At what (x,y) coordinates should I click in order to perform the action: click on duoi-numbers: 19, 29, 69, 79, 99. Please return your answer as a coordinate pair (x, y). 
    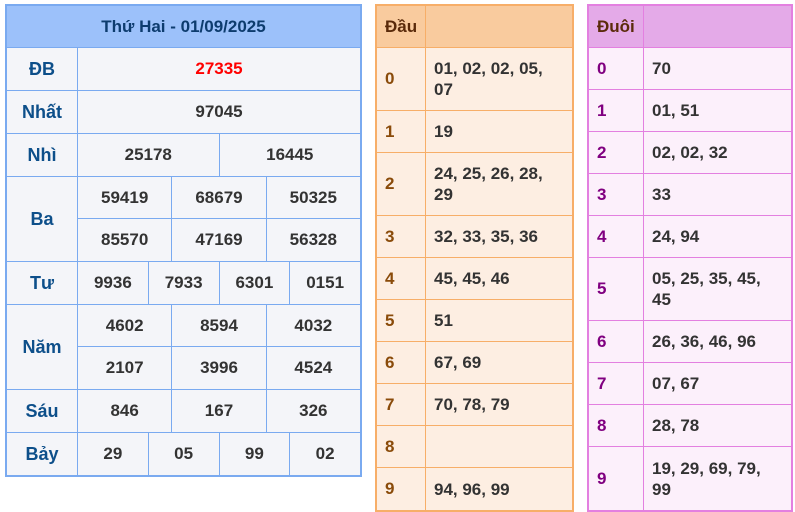
    Looking at the image, I should click on (706, 478).